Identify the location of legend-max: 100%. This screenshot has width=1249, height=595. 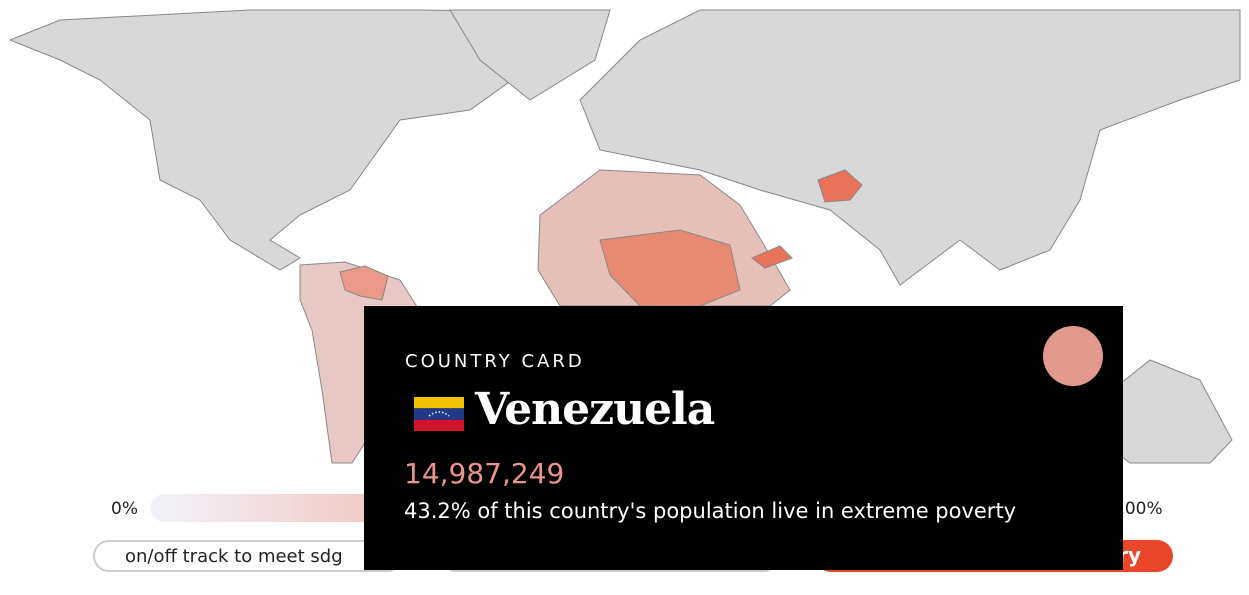
(1138, 509).